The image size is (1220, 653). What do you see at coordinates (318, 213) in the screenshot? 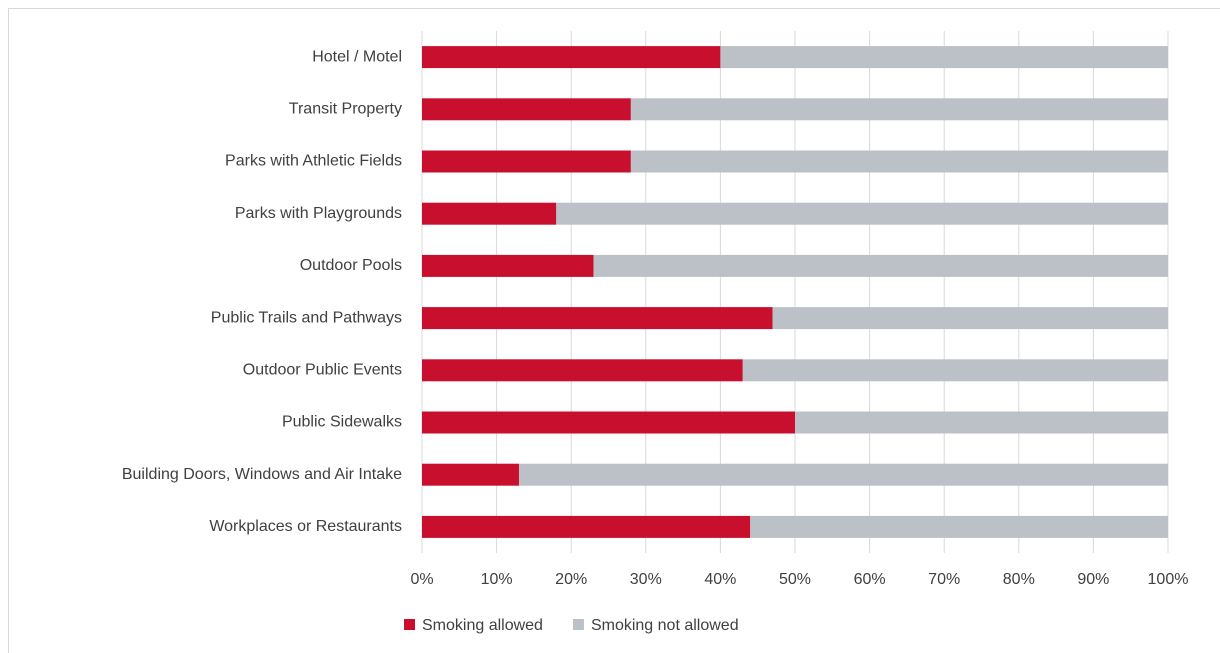
I see `y-tick-label: Parks with Playgrounds` at bounding box center [318, 213].